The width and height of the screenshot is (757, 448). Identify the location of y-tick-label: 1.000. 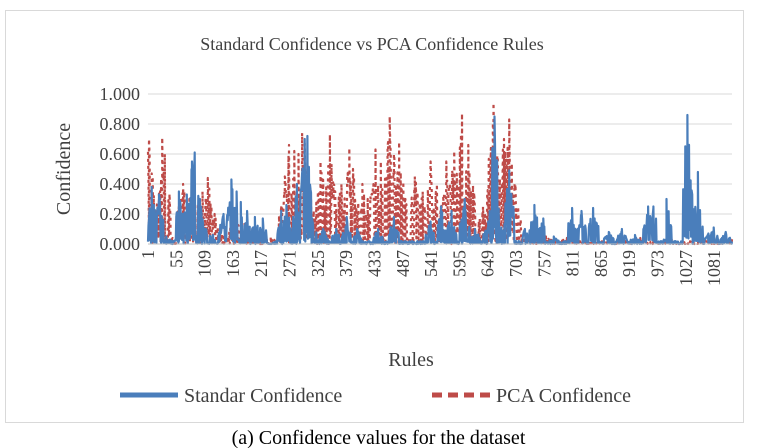
(120, 94).